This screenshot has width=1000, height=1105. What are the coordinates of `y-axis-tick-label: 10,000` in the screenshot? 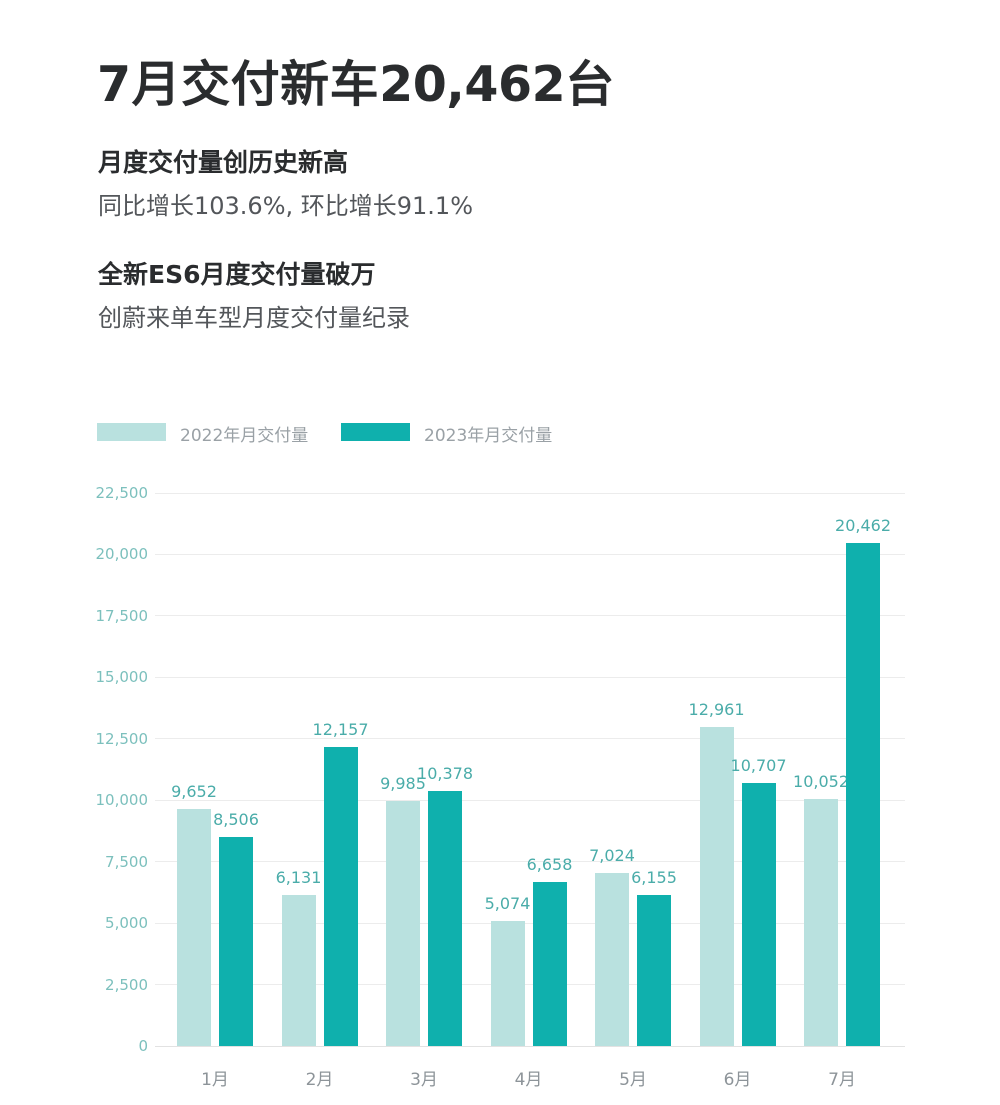 It's located at (122, 800).